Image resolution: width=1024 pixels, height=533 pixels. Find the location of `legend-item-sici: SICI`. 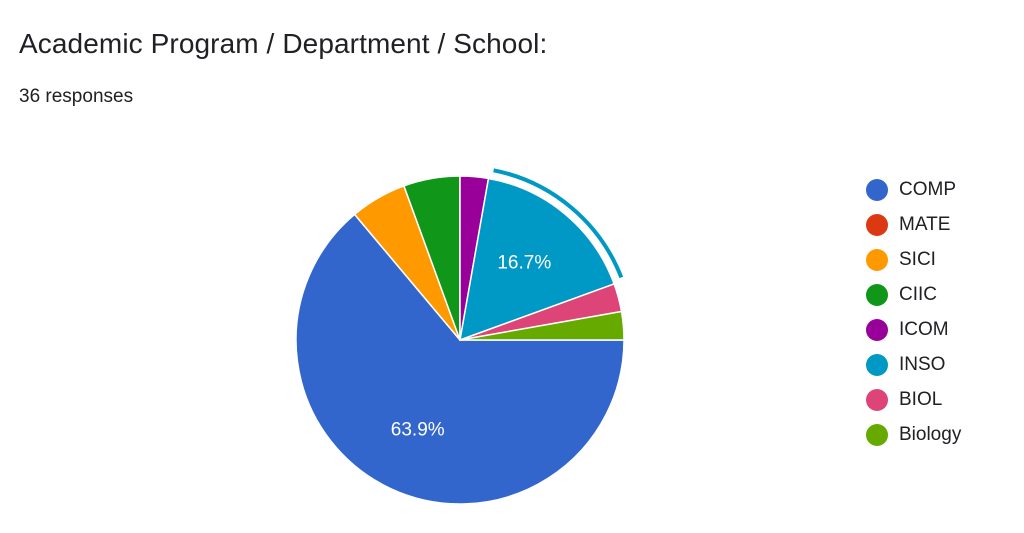

legend-item-sici: SICI is located at coordinates (913, 259).